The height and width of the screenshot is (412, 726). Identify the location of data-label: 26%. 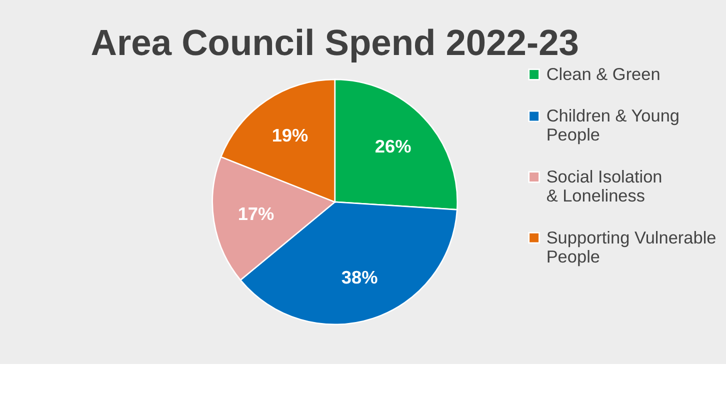
(393, 146).